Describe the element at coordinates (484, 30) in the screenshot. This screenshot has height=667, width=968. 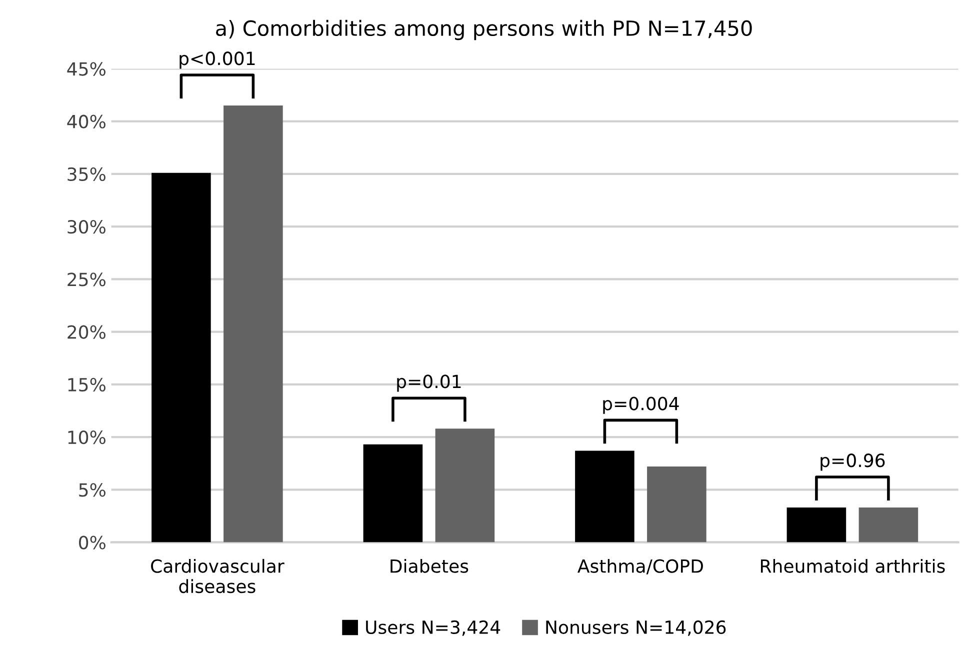
I see `chart-title: a) Comorbidities among persons with PD N=17,450` at that location.